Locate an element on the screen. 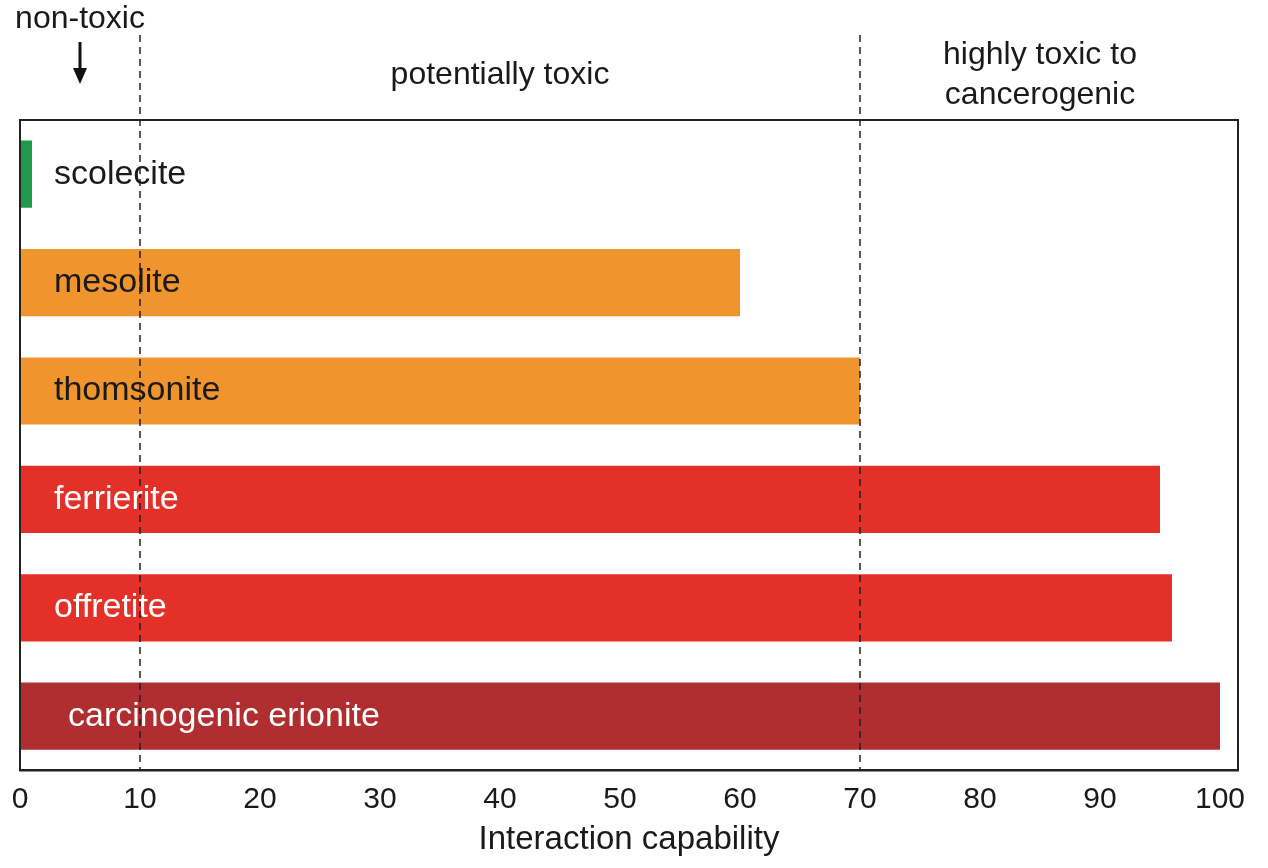 The height and width of the screenshot is (868, 1268). x-axis-title: Interaction capability is located at coordinates (629, 838).